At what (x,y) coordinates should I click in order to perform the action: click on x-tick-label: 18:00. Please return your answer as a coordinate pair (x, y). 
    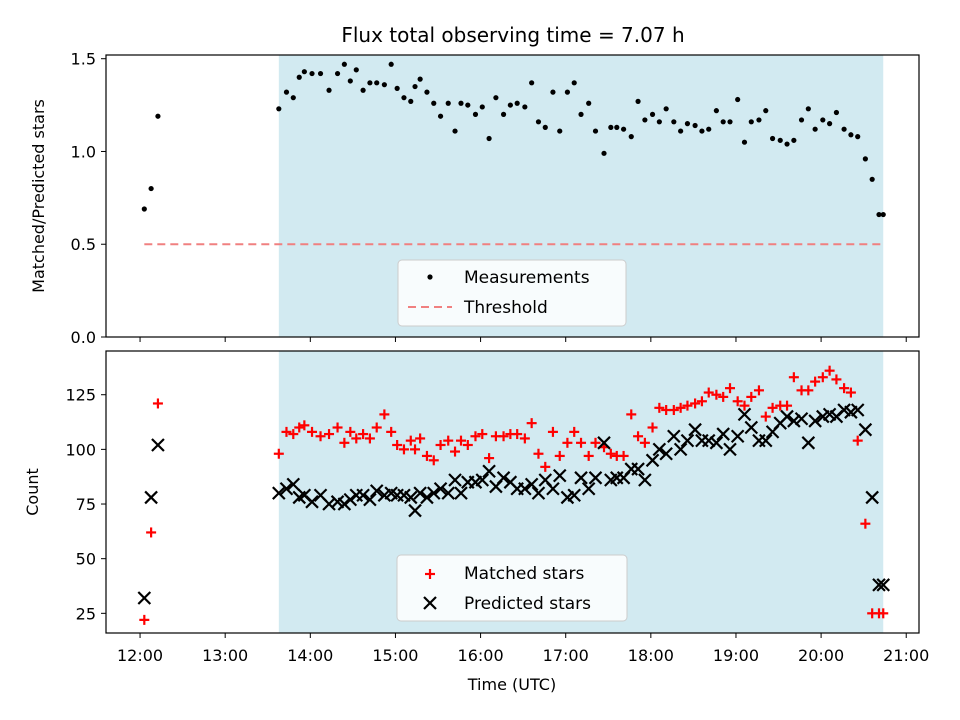
    Looking at the image, I should click on (651, 655).